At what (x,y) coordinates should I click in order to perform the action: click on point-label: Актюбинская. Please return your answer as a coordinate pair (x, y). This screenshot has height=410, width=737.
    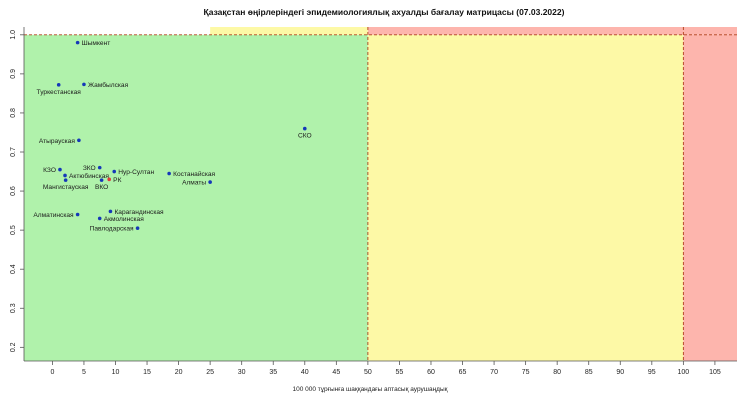
    Looking at the image, I should click on (89, 176).